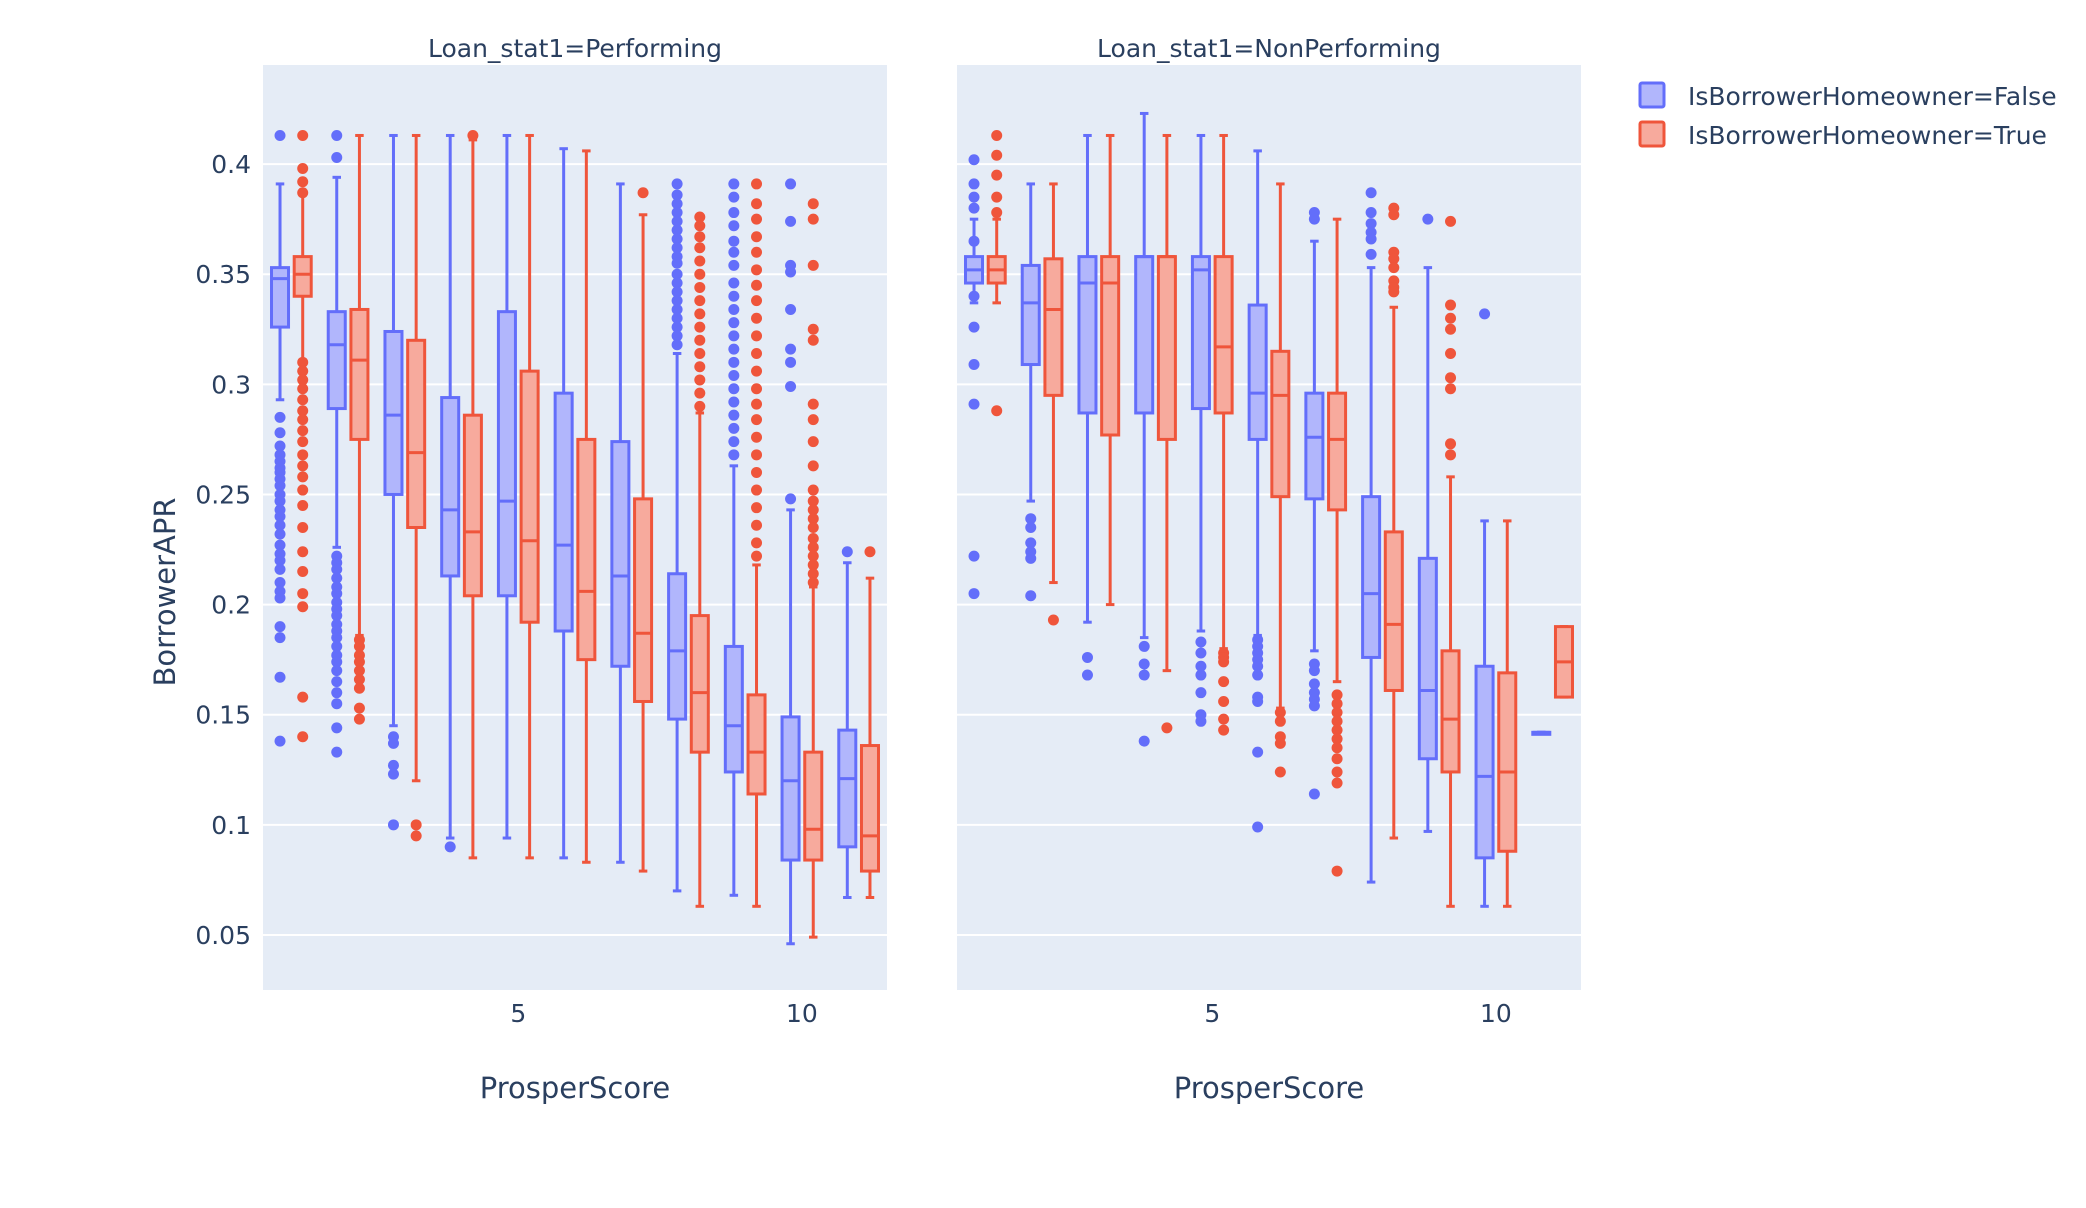 The height and width of the screenshot is (1208, 2086). What do you see at coordinates (1357, 1013) in the screenshot?
I see `x-ticks-nonperforming: 5 10` at bounding box center [1357, 1013].